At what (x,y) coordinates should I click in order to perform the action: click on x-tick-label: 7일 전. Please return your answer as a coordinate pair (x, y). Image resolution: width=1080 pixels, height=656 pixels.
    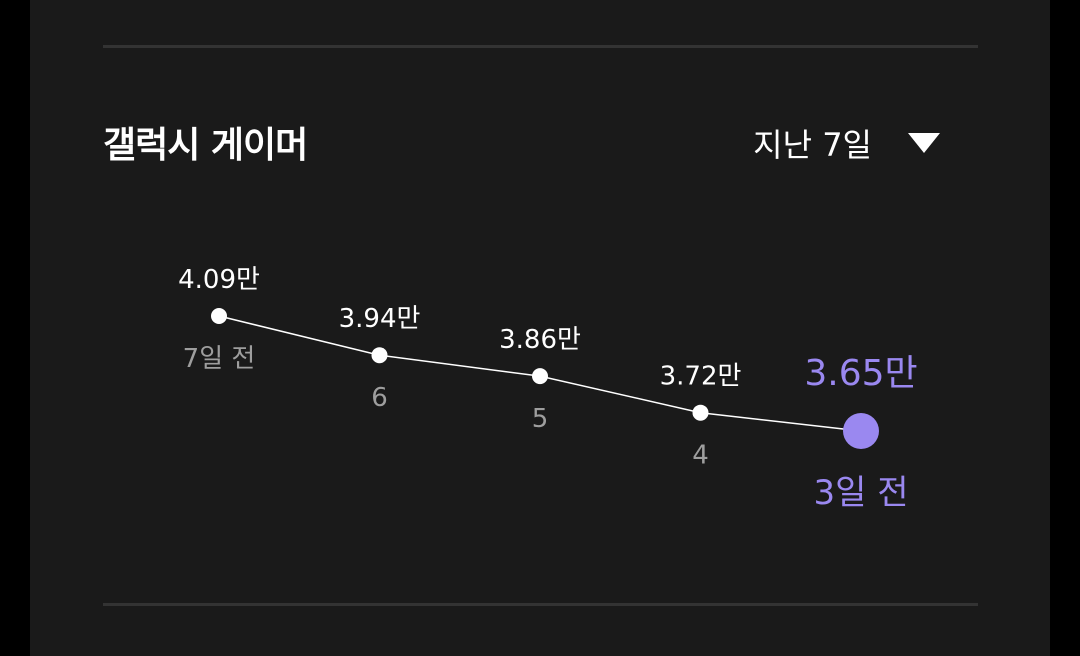
    Looking at the image, I should click on (219, 359).